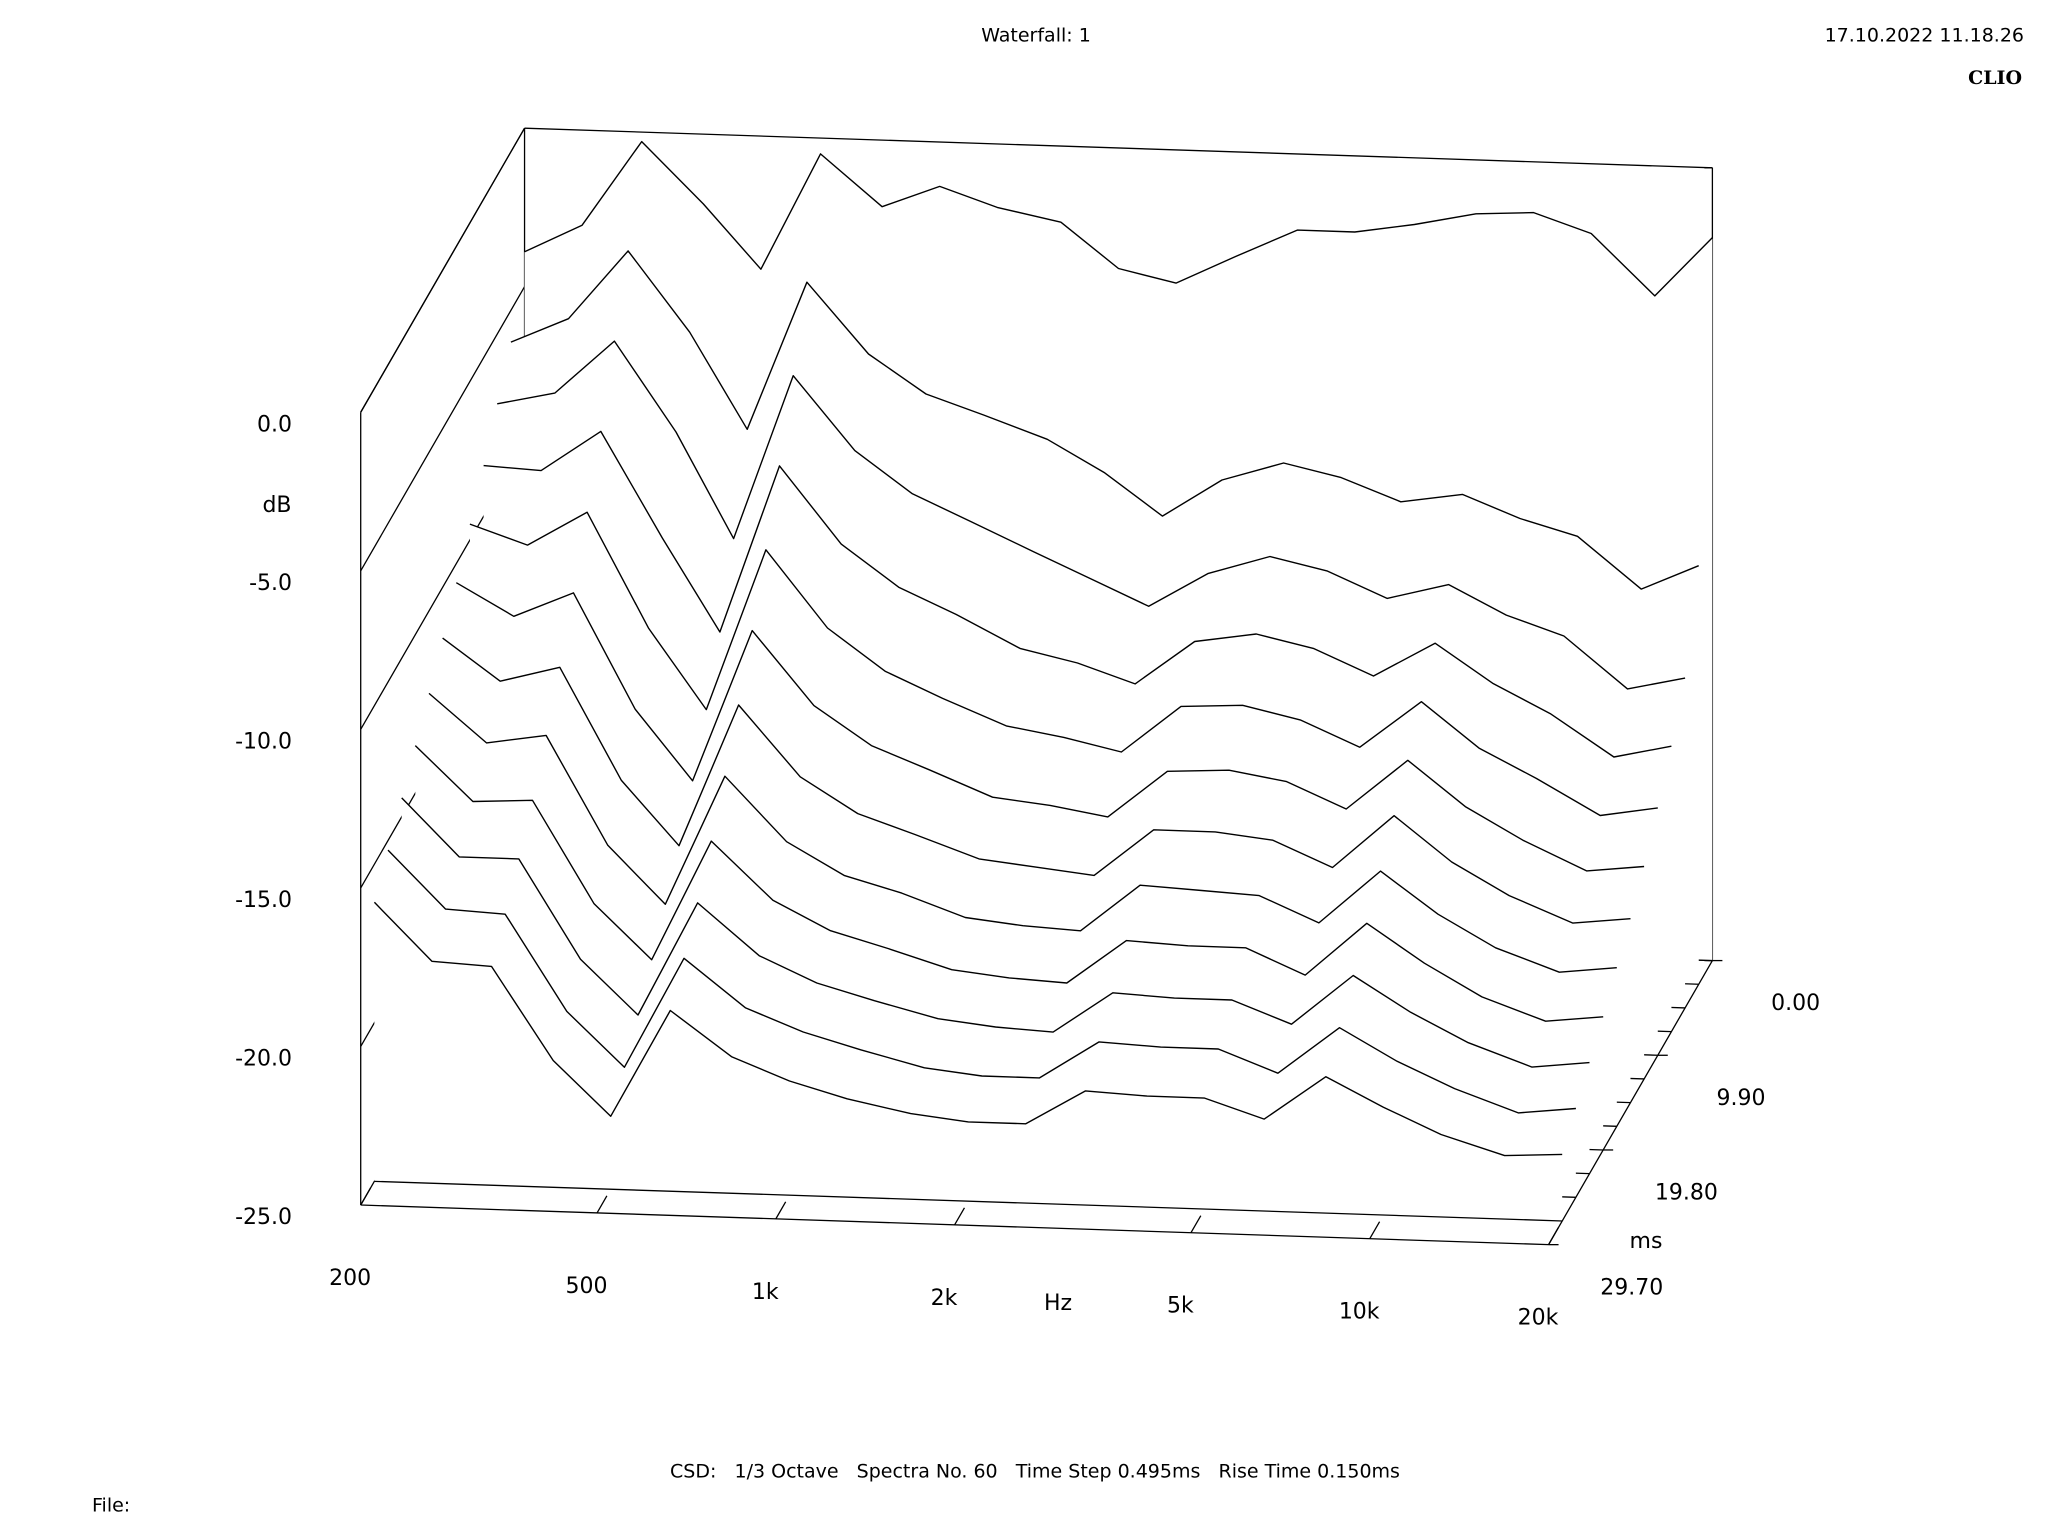 This screenshot has width=2048, height=1536. I want to click on chart-title: Waterfall: 1, so click(1036, 36).